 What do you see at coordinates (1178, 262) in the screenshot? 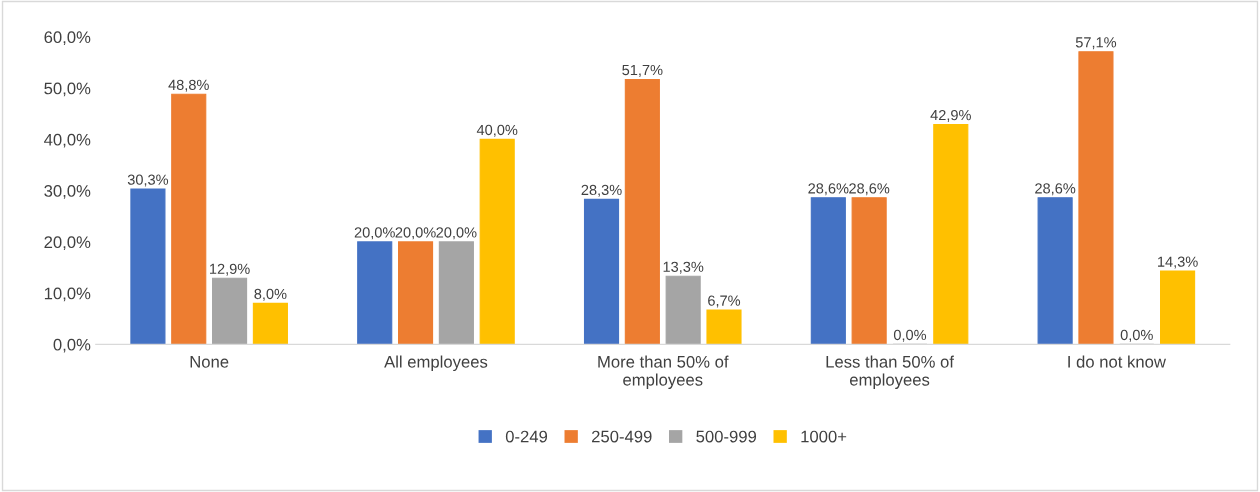
I see `data-label: 14,3%` at bounding box center [1178, 262].